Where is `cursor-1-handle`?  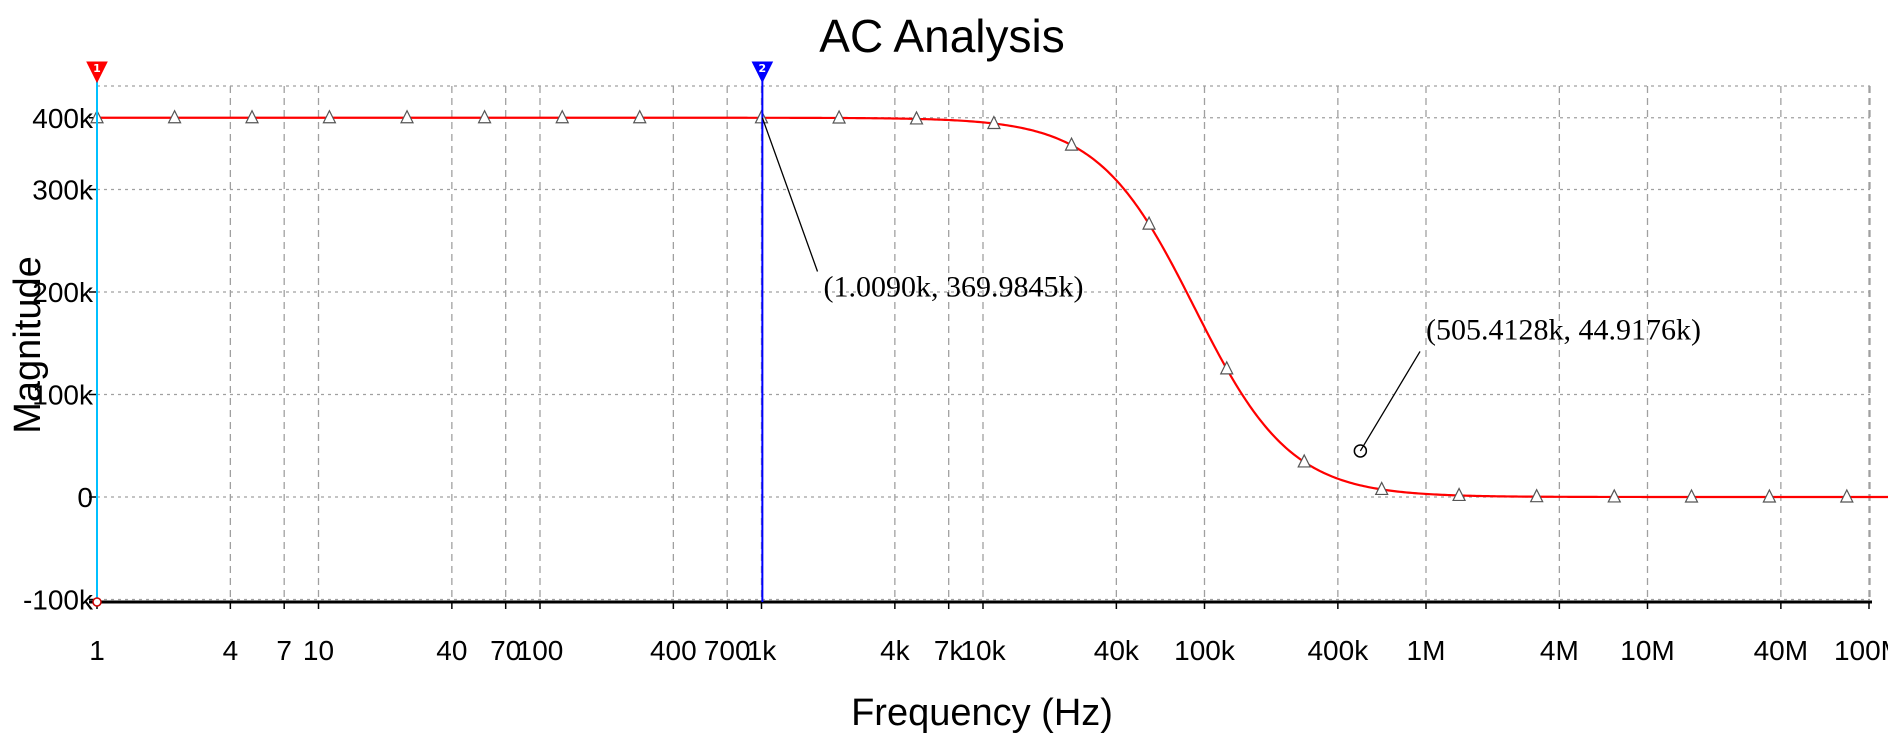 cursor-1-handle is located at coordinates (97, 72).